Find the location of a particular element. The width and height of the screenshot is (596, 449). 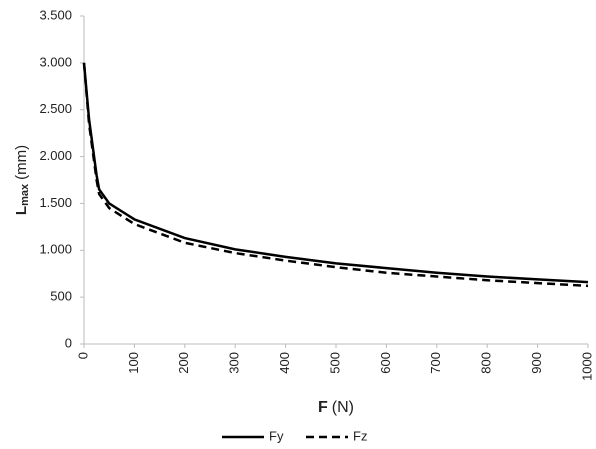

x-tick-label: 900 is located at coordinates (536, 363).